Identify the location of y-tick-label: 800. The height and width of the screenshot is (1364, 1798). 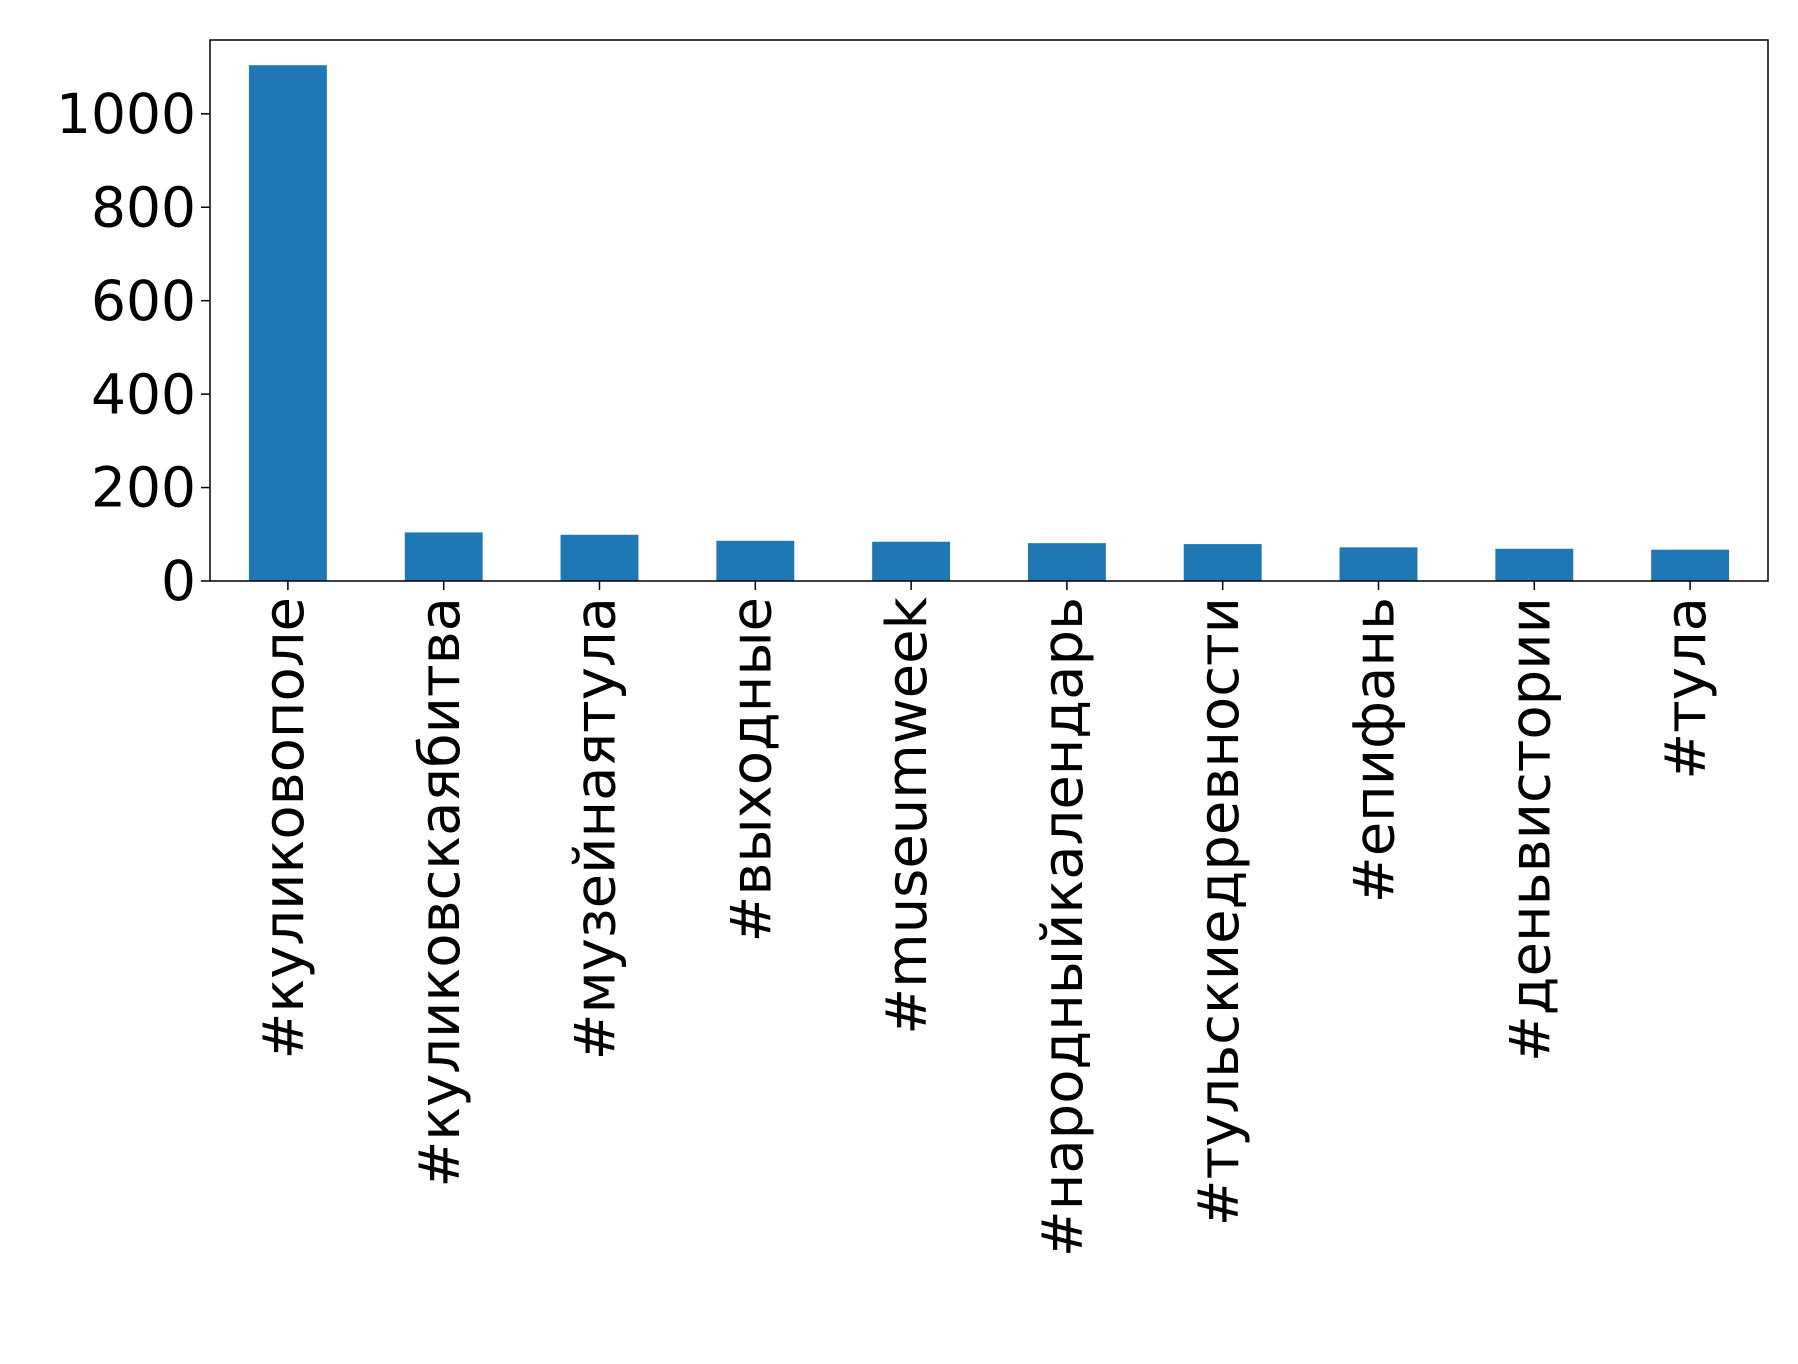
(143, 207).